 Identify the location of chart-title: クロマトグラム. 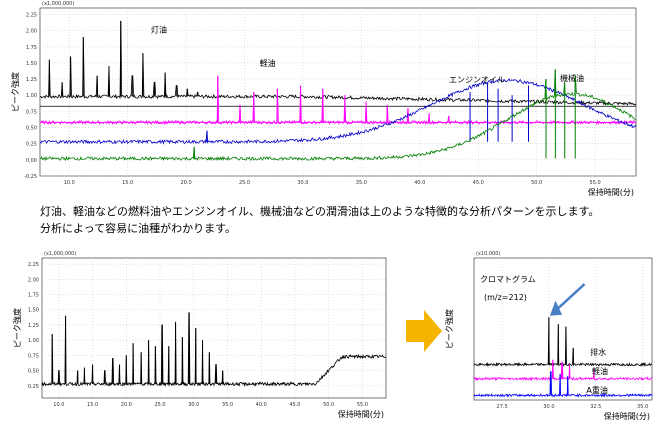
(508, 279).